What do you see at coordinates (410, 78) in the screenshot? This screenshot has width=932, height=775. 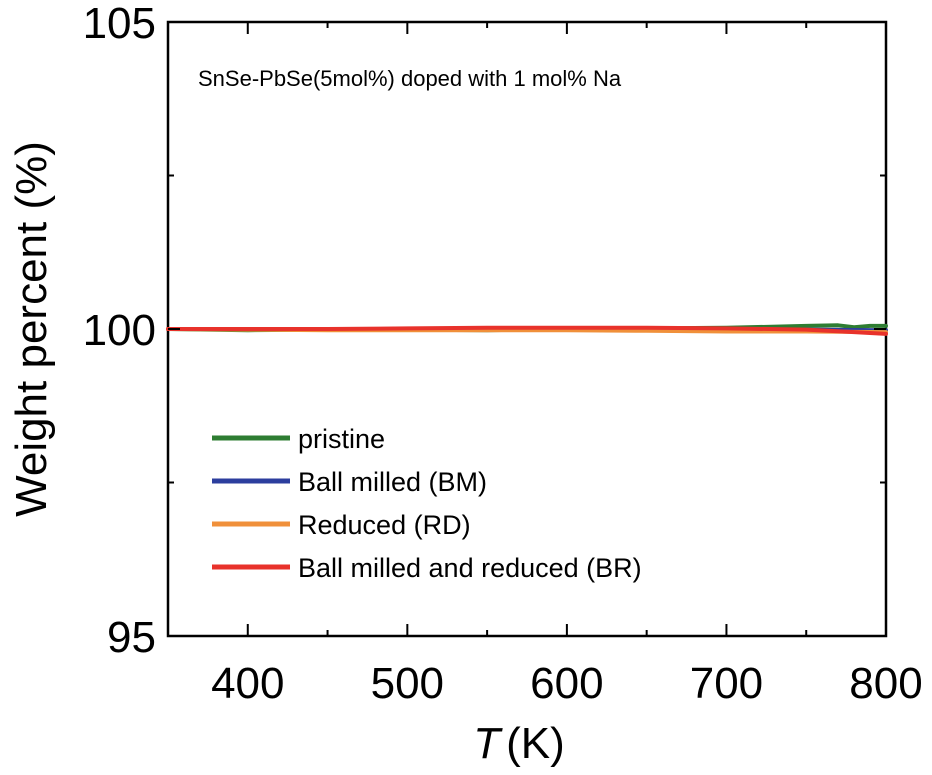 I see `annotation-text: SnSe-PbSe(5mol%) doped with 1 mol% Na` at bounding box center [410, 78].